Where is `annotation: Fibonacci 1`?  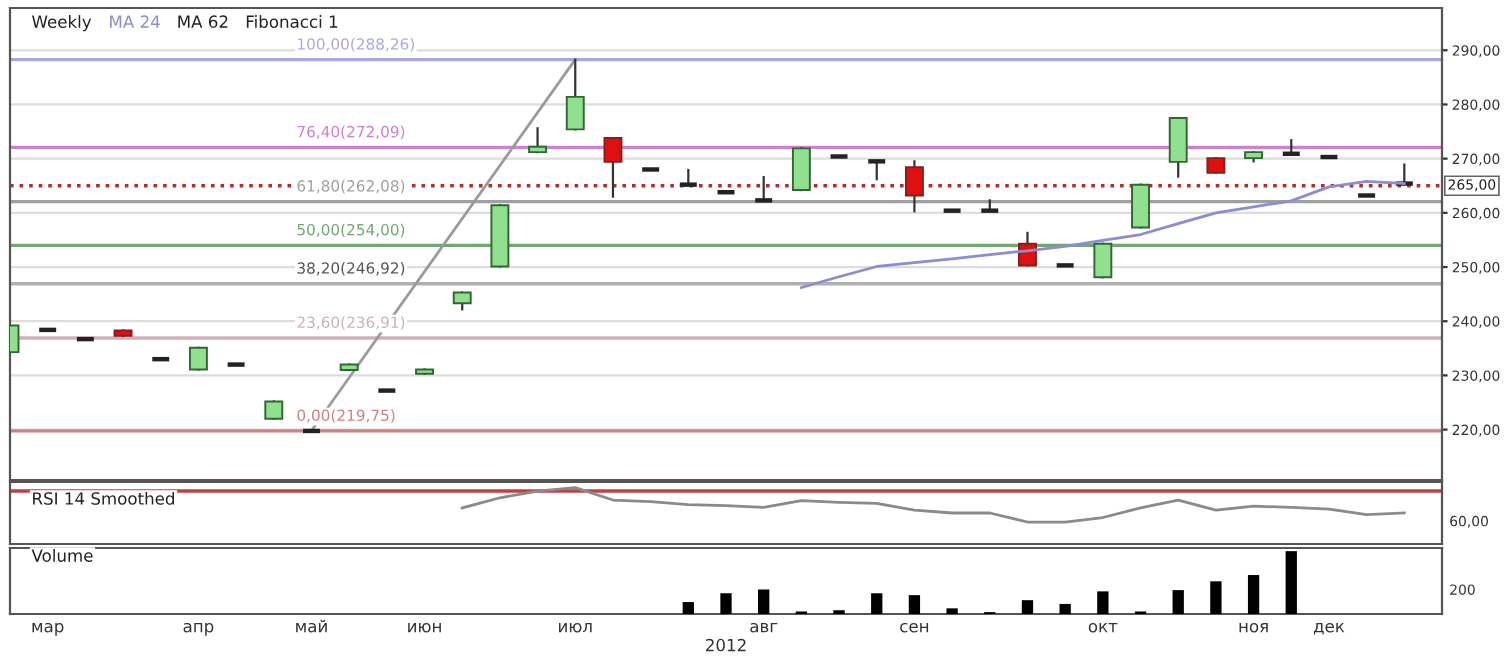 annotation: Fibonacci 1 is located at coordinates (292, 21).